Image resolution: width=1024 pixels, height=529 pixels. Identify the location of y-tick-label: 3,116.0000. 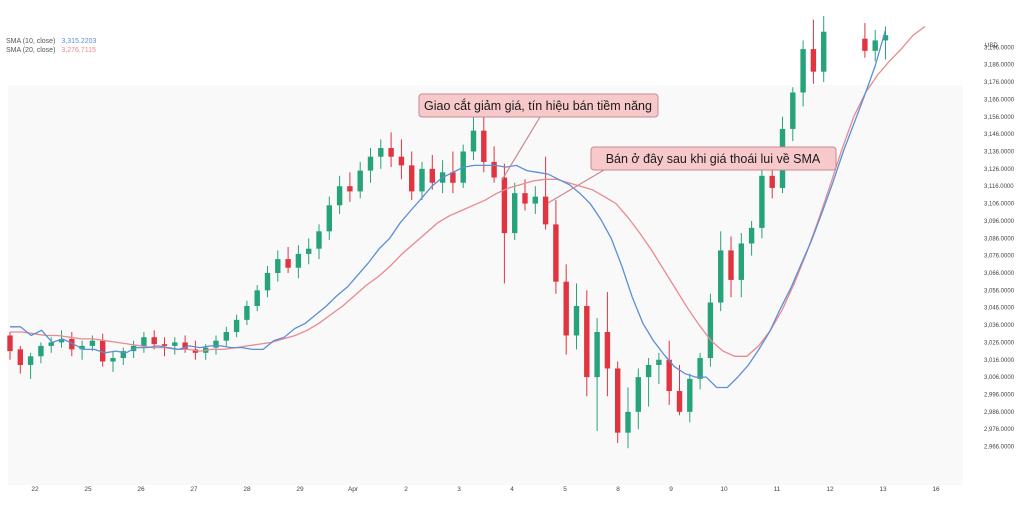
(999, 187).